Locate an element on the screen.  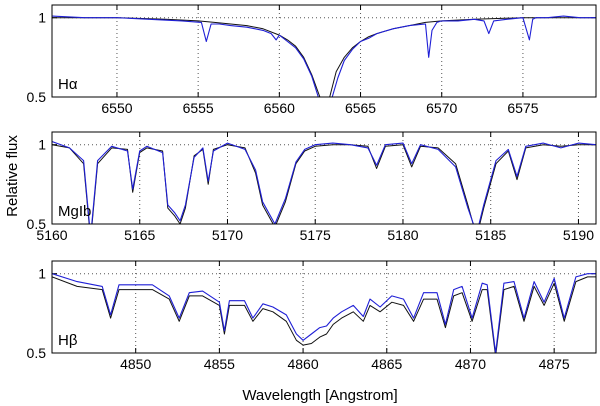
x-tick-label: 6555 is located at coordinates (198, 108).